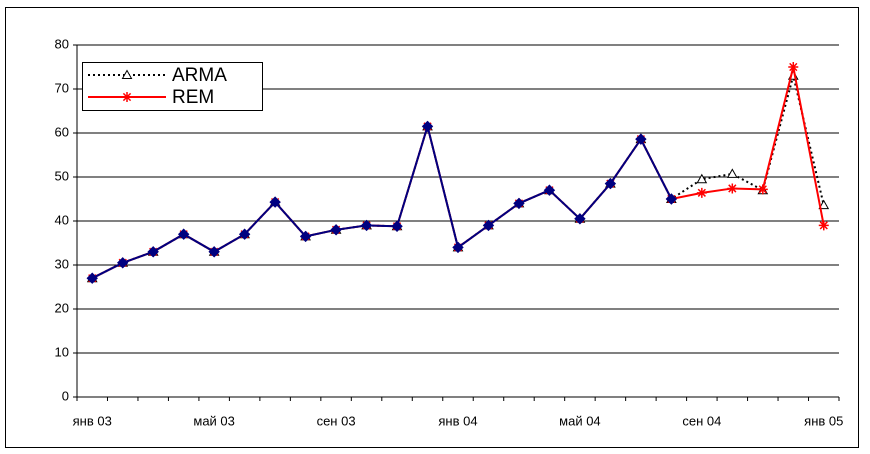 The image size is (870, 454). Describe the element at coordinates (62, 351) in the screenshot. I see `y-tick-label: 10` at that location.